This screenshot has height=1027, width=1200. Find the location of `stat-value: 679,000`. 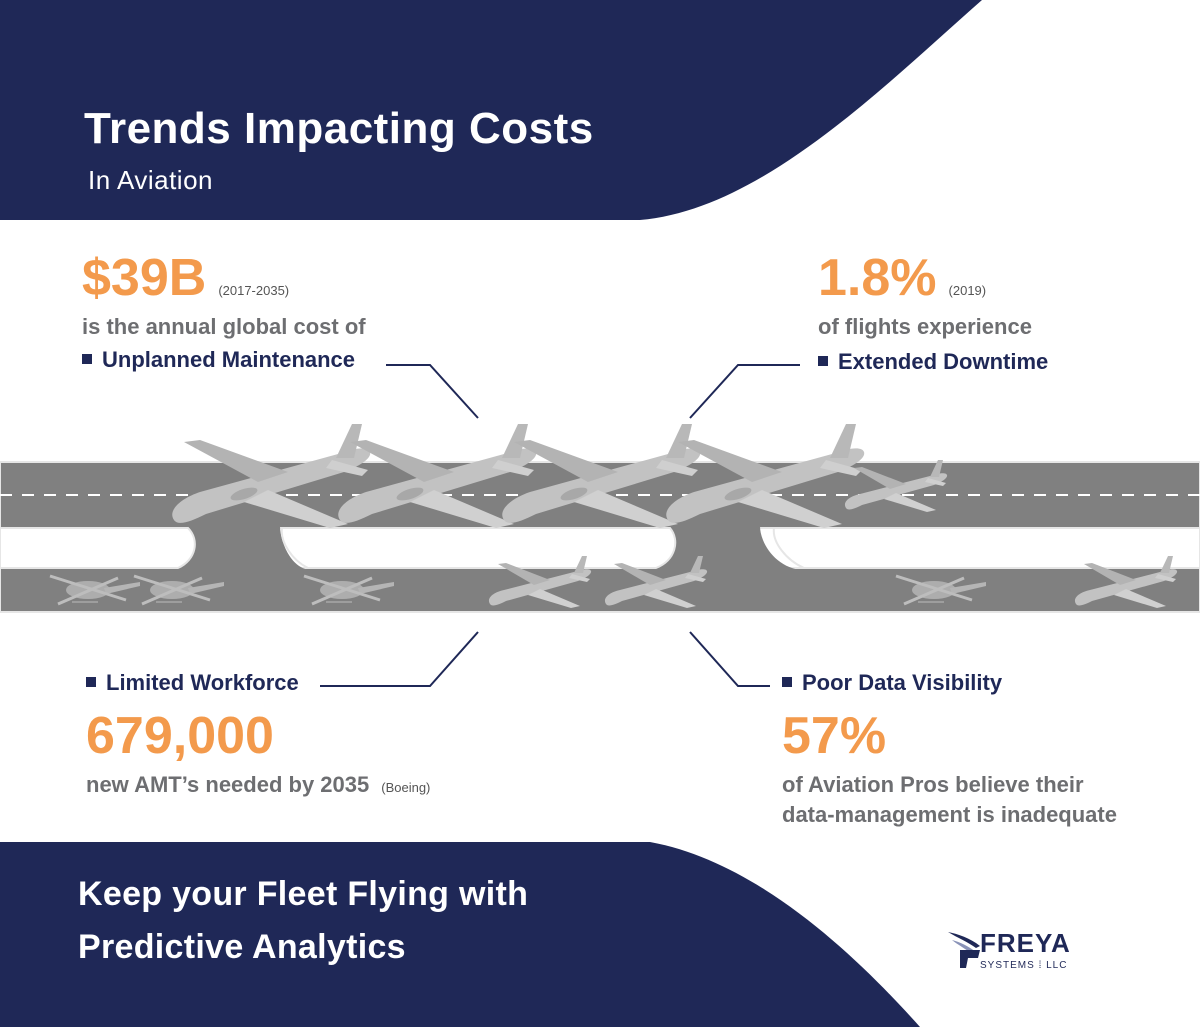

stat-value: 679,000 is located at coordinates (180, 736).